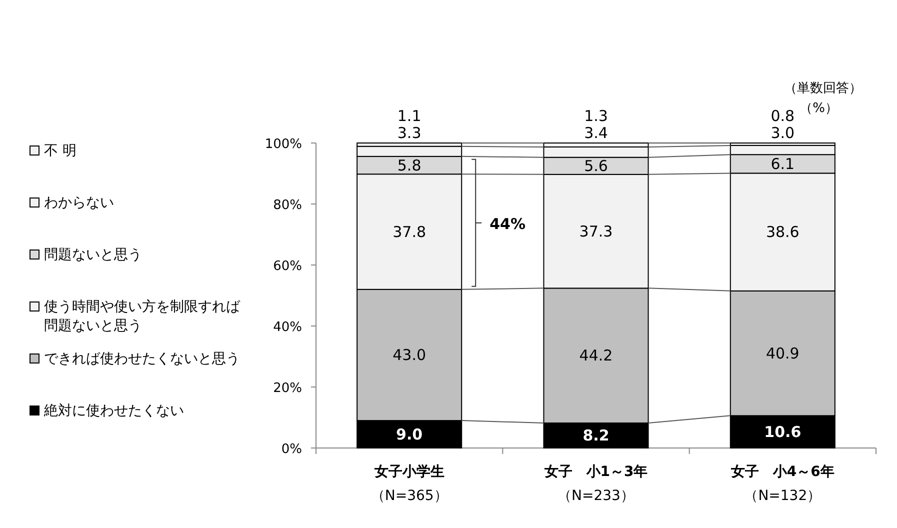 The height and width of the screenshot is (528, 897). I want to click on x-tick-label: 女子小学生（N=365）, so click(409, 484).